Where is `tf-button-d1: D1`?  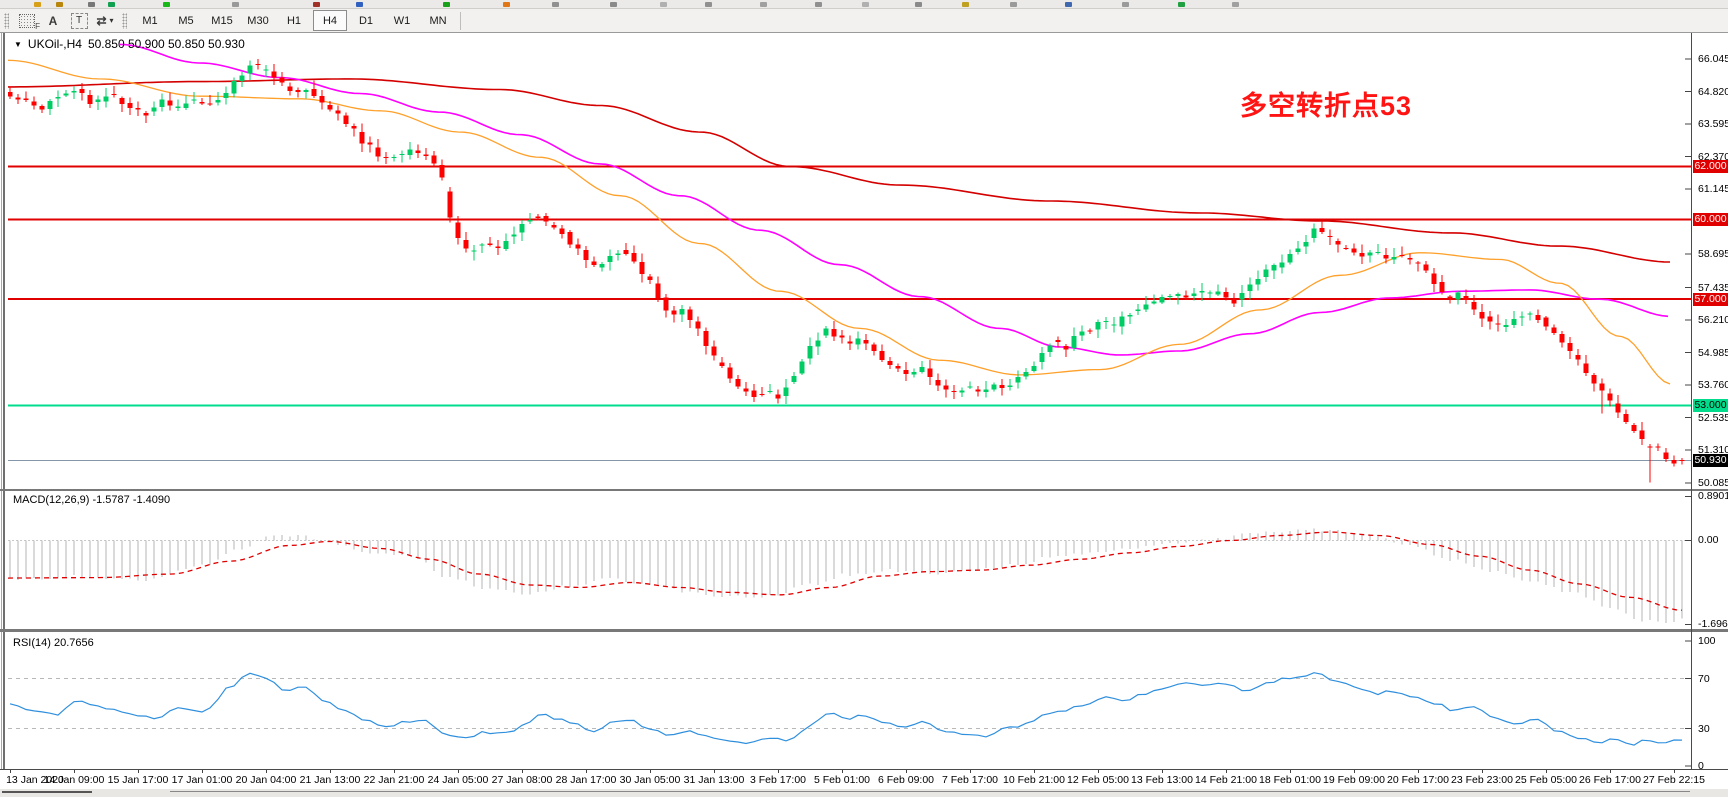
tf-button-d1: D1 is located at coordinates (366, 20).